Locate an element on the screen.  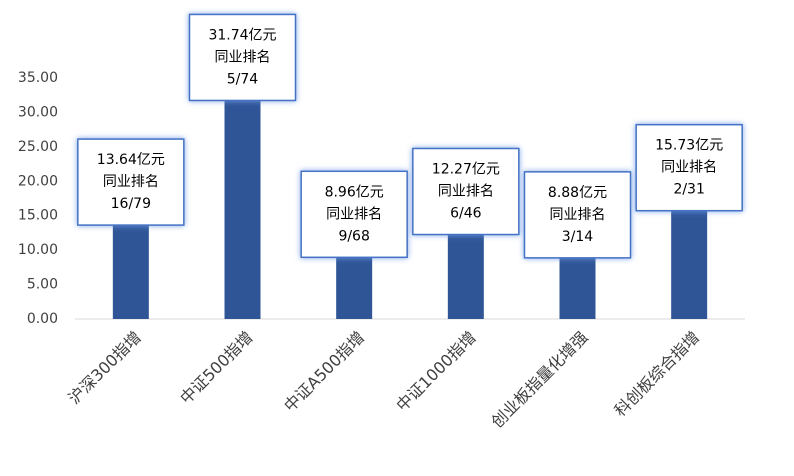
rank-label: 3/14 is located at coordinates (578, 237).